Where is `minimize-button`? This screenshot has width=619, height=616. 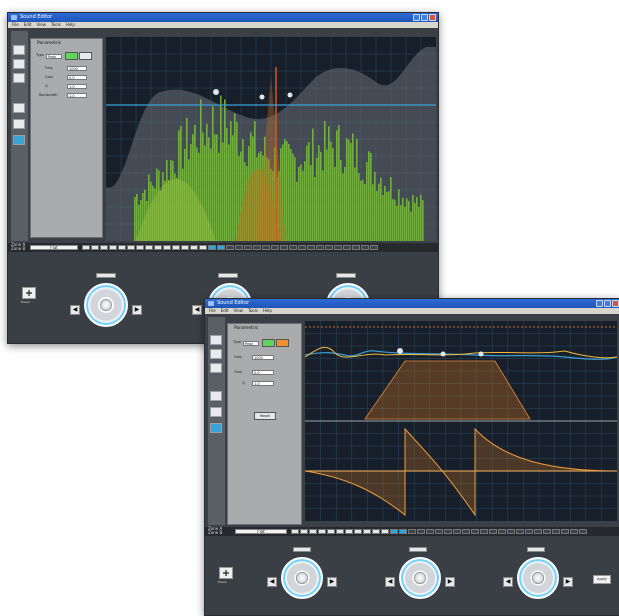 minimize-button is located at coordinates (599, 303).